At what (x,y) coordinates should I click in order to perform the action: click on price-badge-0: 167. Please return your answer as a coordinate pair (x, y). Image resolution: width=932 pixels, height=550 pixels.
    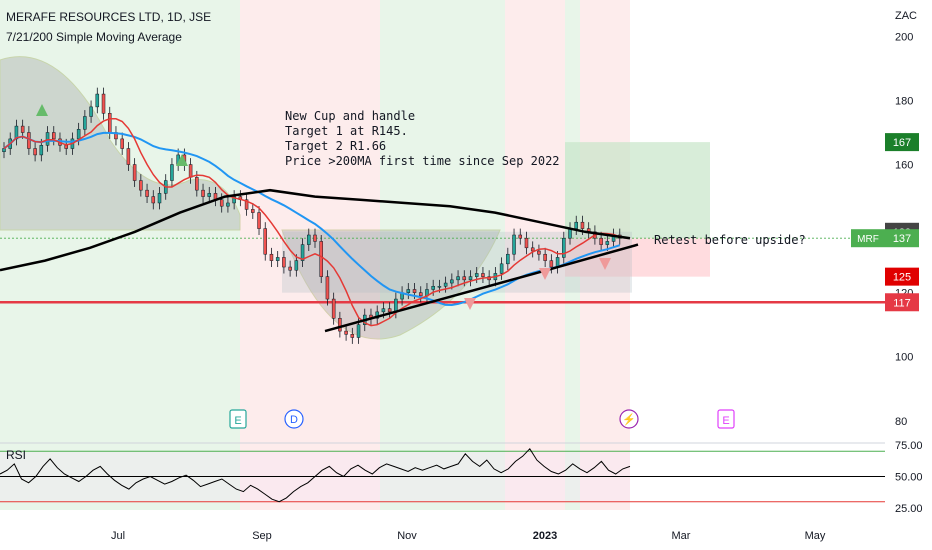
    Looking at the image, I should click on (902, 143).